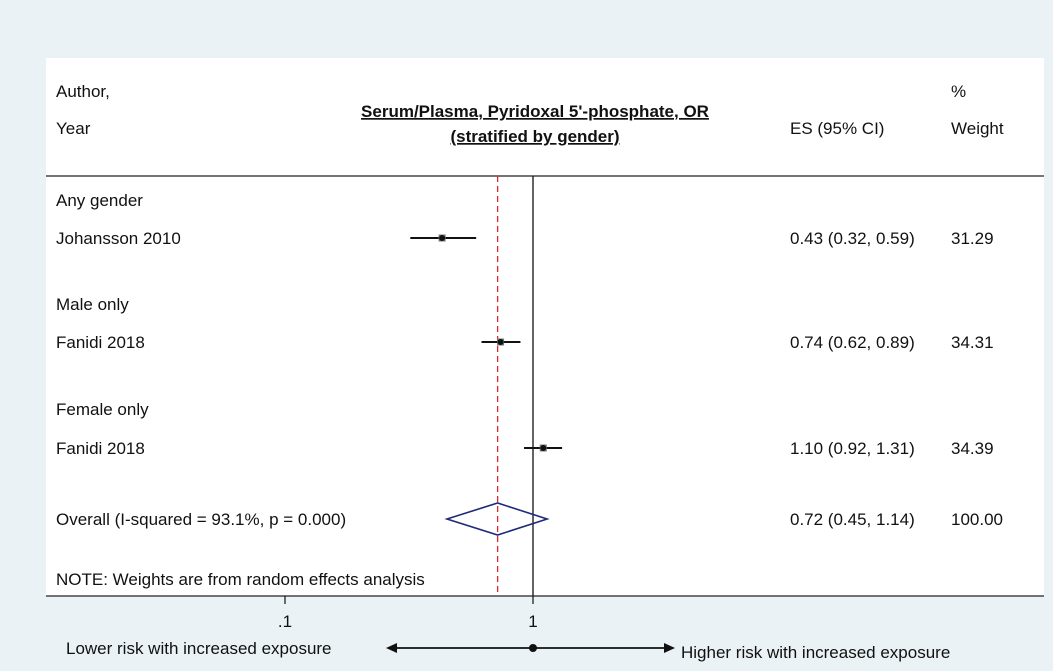  I want to click on x-tick-label: 1, so click(532, 621).